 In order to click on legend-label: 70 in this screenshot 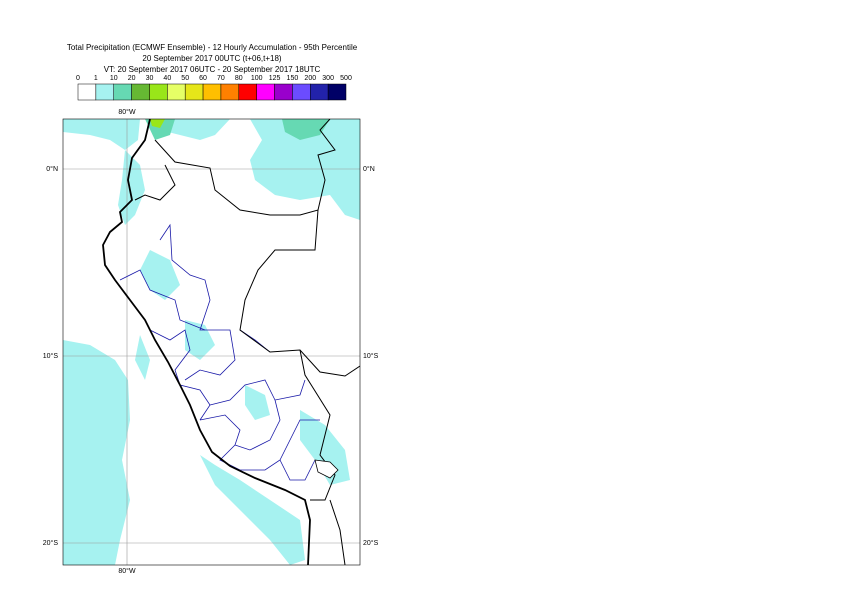, I will do `click(221, 78)`.